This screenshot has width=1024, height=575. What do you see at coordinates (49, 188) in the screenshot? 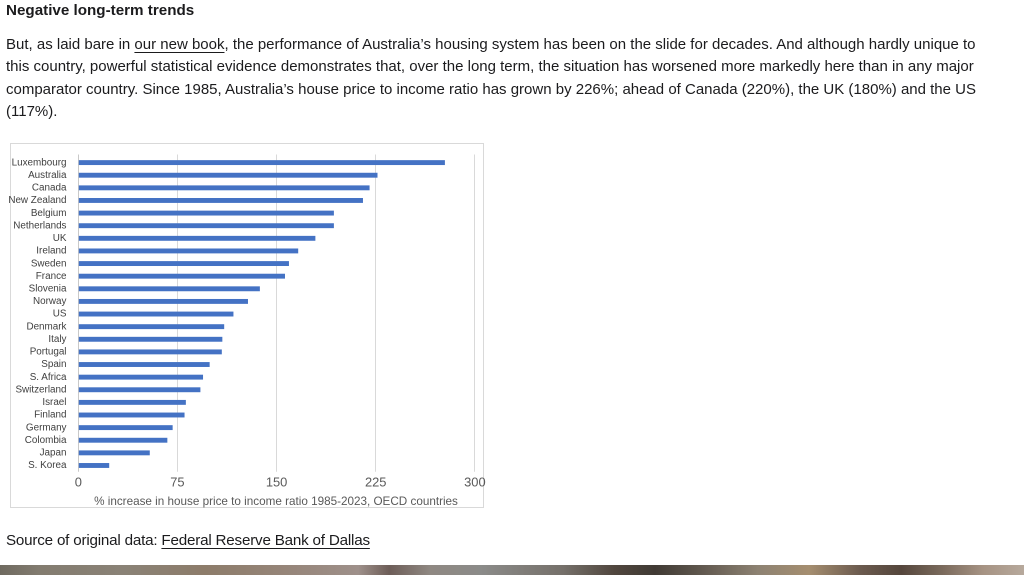
I see `svg-text: Canada` at bounding box center [49, 188].